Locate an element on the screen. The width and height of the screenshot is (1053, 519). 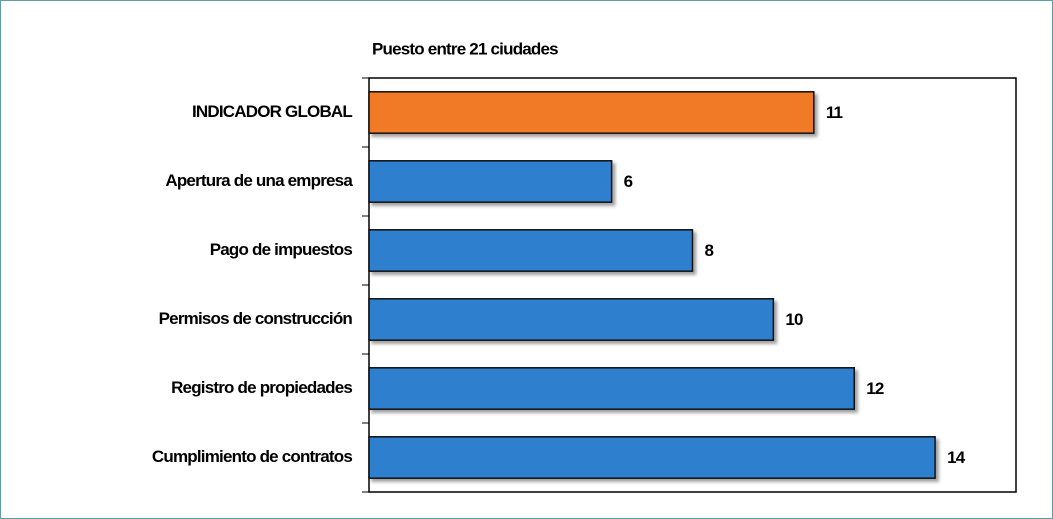
y-tick-label: Permisos de construcción is located at coordinates (256, 318).